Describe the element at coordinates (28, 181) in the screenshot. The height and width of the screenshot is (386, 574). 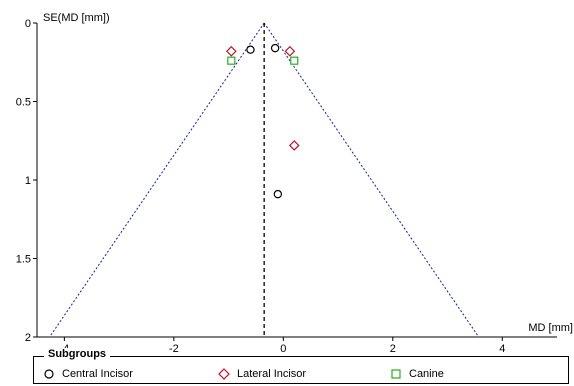
I see `y-tick-label: 1` at that location.